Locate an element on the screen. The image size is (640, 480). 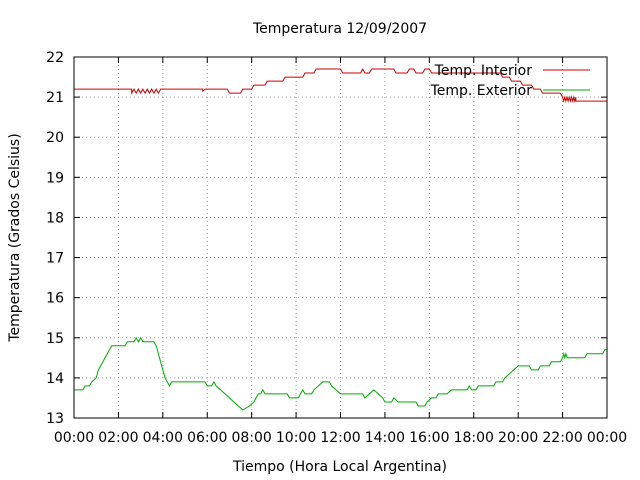
y-tick-label: 16 is located at coordinates (55, 299).